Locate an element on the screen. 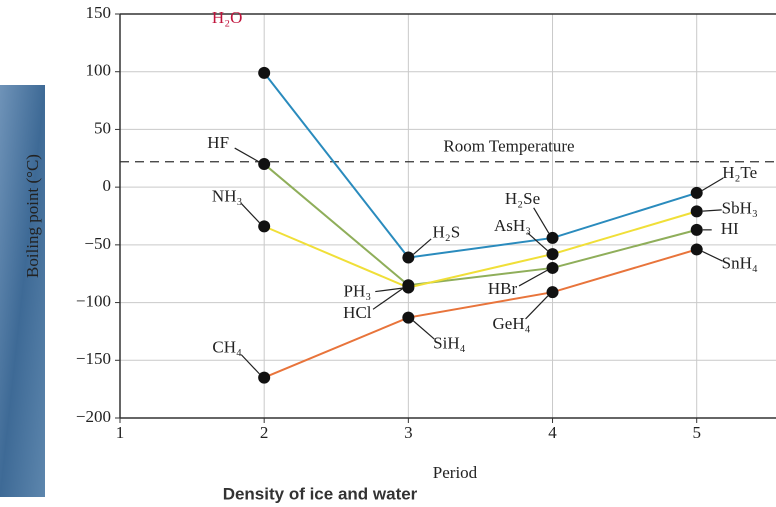  point-label: SiH₄ is located at coordinates (449, 342).